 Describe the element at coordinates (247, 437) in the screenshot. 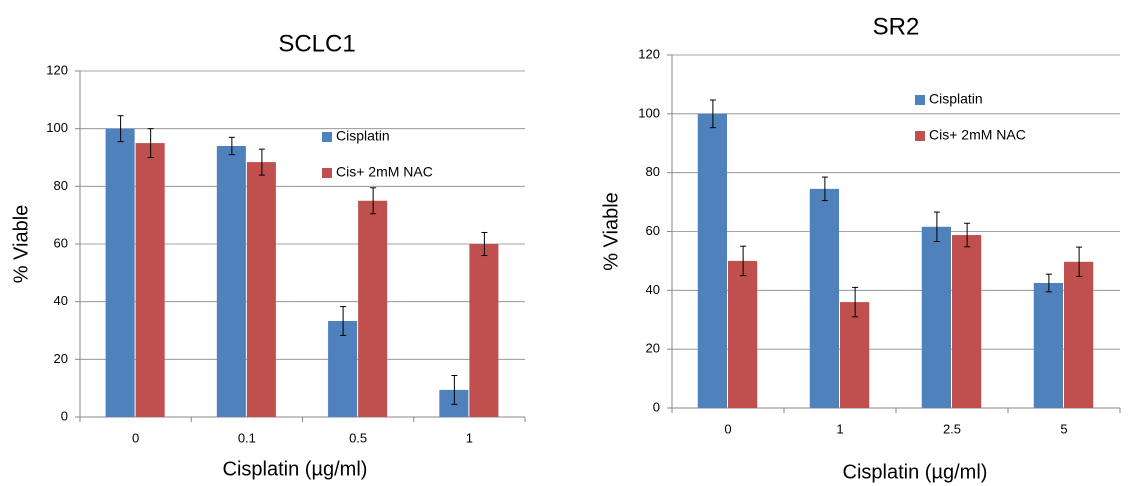

I see `x-tick-label: 0.1` at that location.